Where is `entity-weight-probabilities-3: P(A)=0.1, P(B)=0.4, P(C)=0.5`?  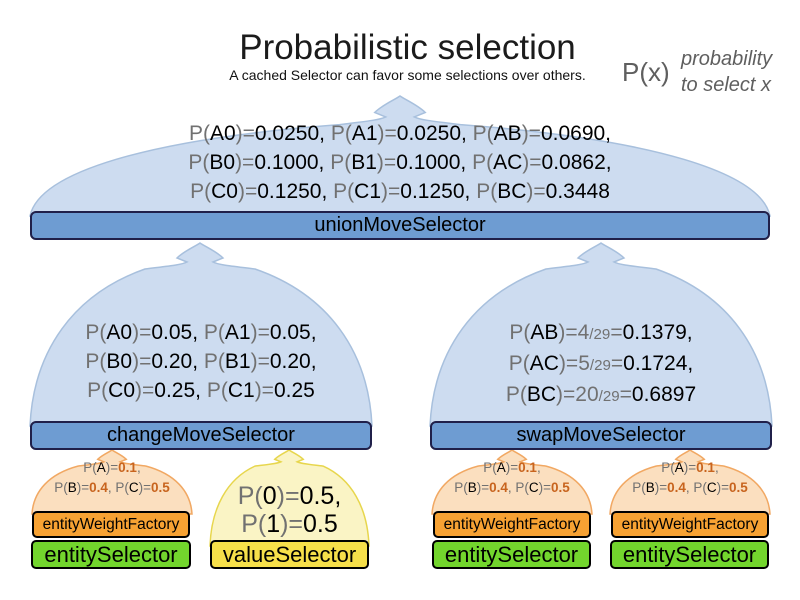 entity-weight-probabilities-3: P(A)=0.1, P(B)=0.4, P(C)=0.5 is located at coordinates (690, 478).